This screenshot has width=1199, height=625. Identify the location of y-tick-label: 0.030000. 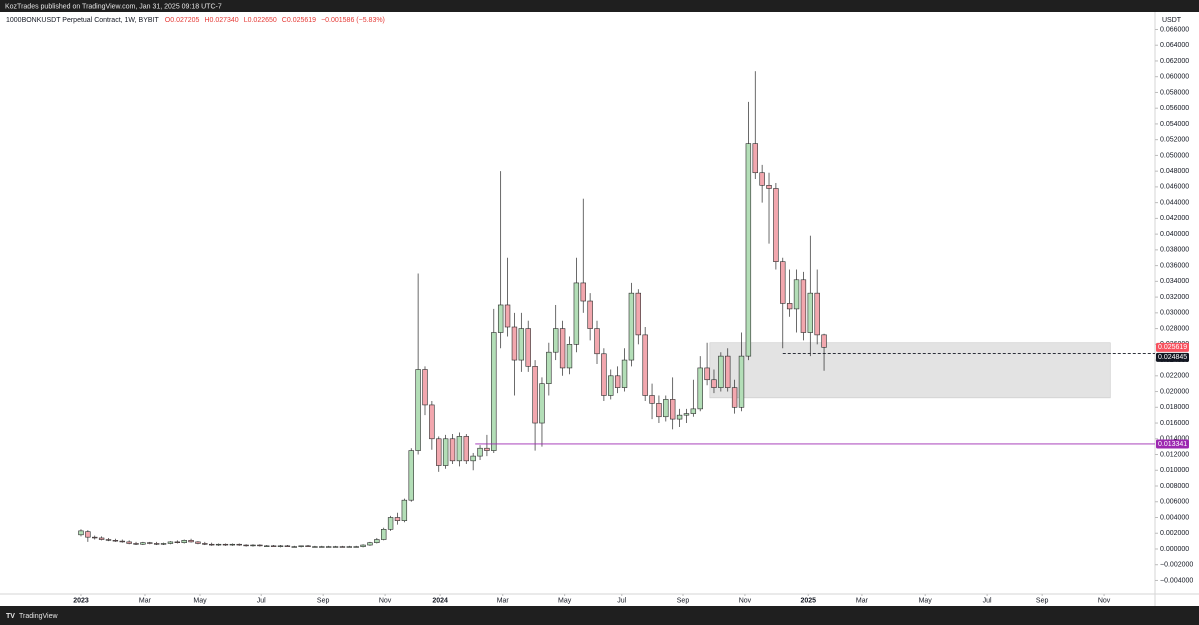
(1174, 313).